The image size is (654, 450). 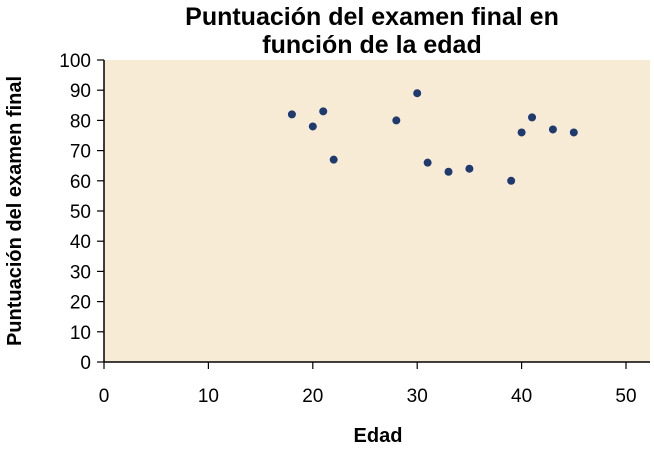 What do you see at coordinates (80, 242) in the screenshot?
I see `y-tick-label: 40` at bounding box center [80, 242].